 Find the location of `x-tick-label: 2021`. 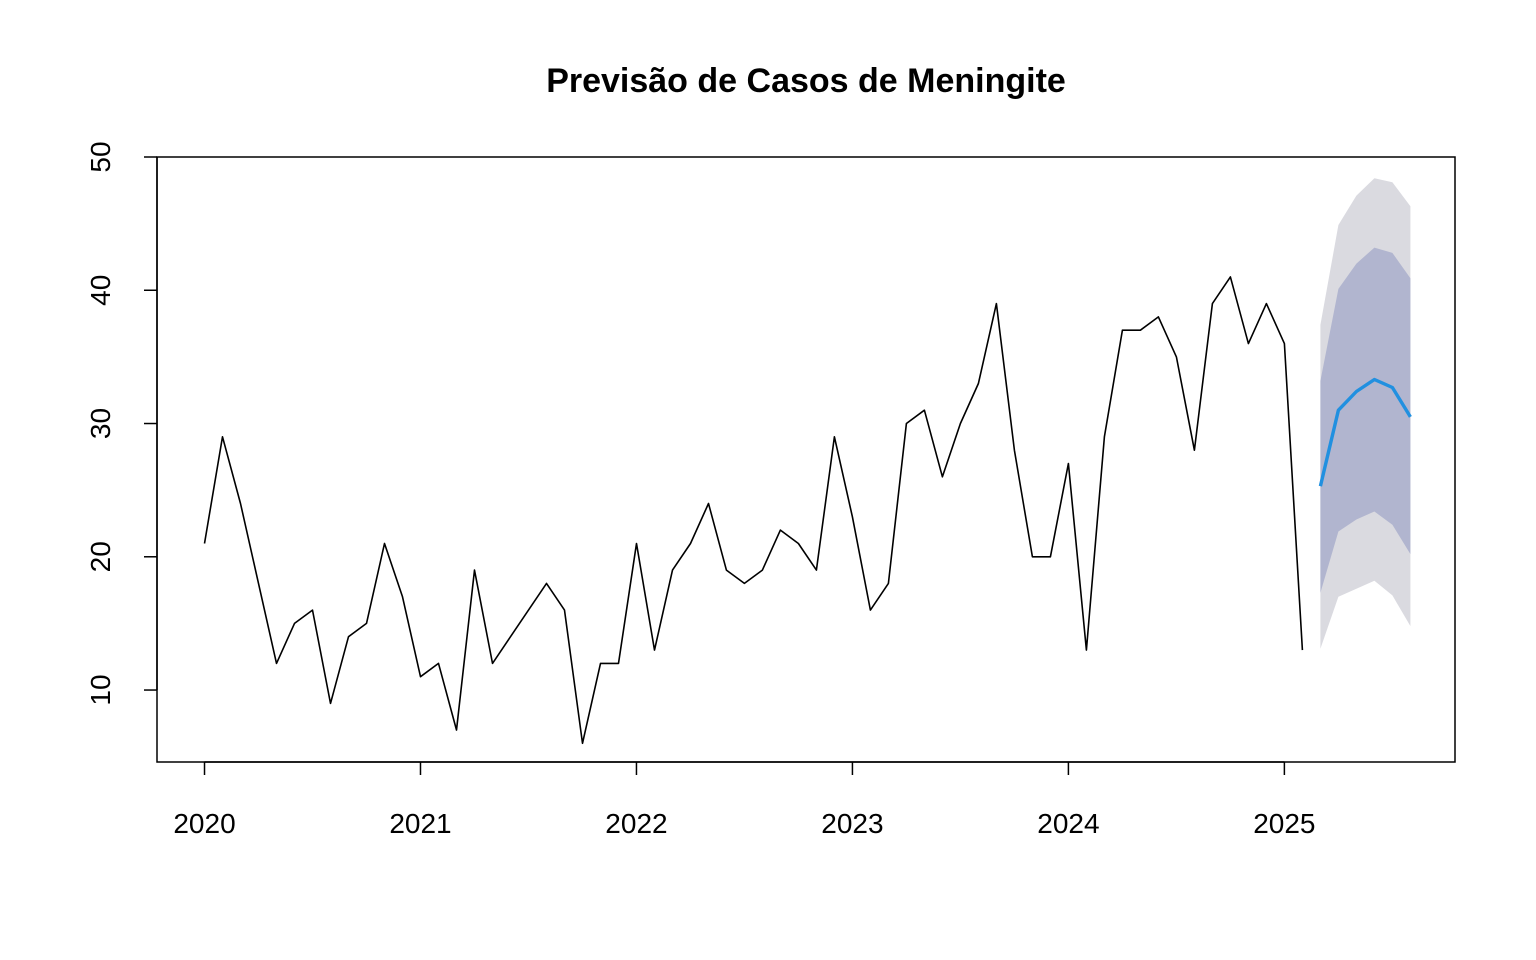

x-tick-label: 2021 is located at coordinates (420, 823).